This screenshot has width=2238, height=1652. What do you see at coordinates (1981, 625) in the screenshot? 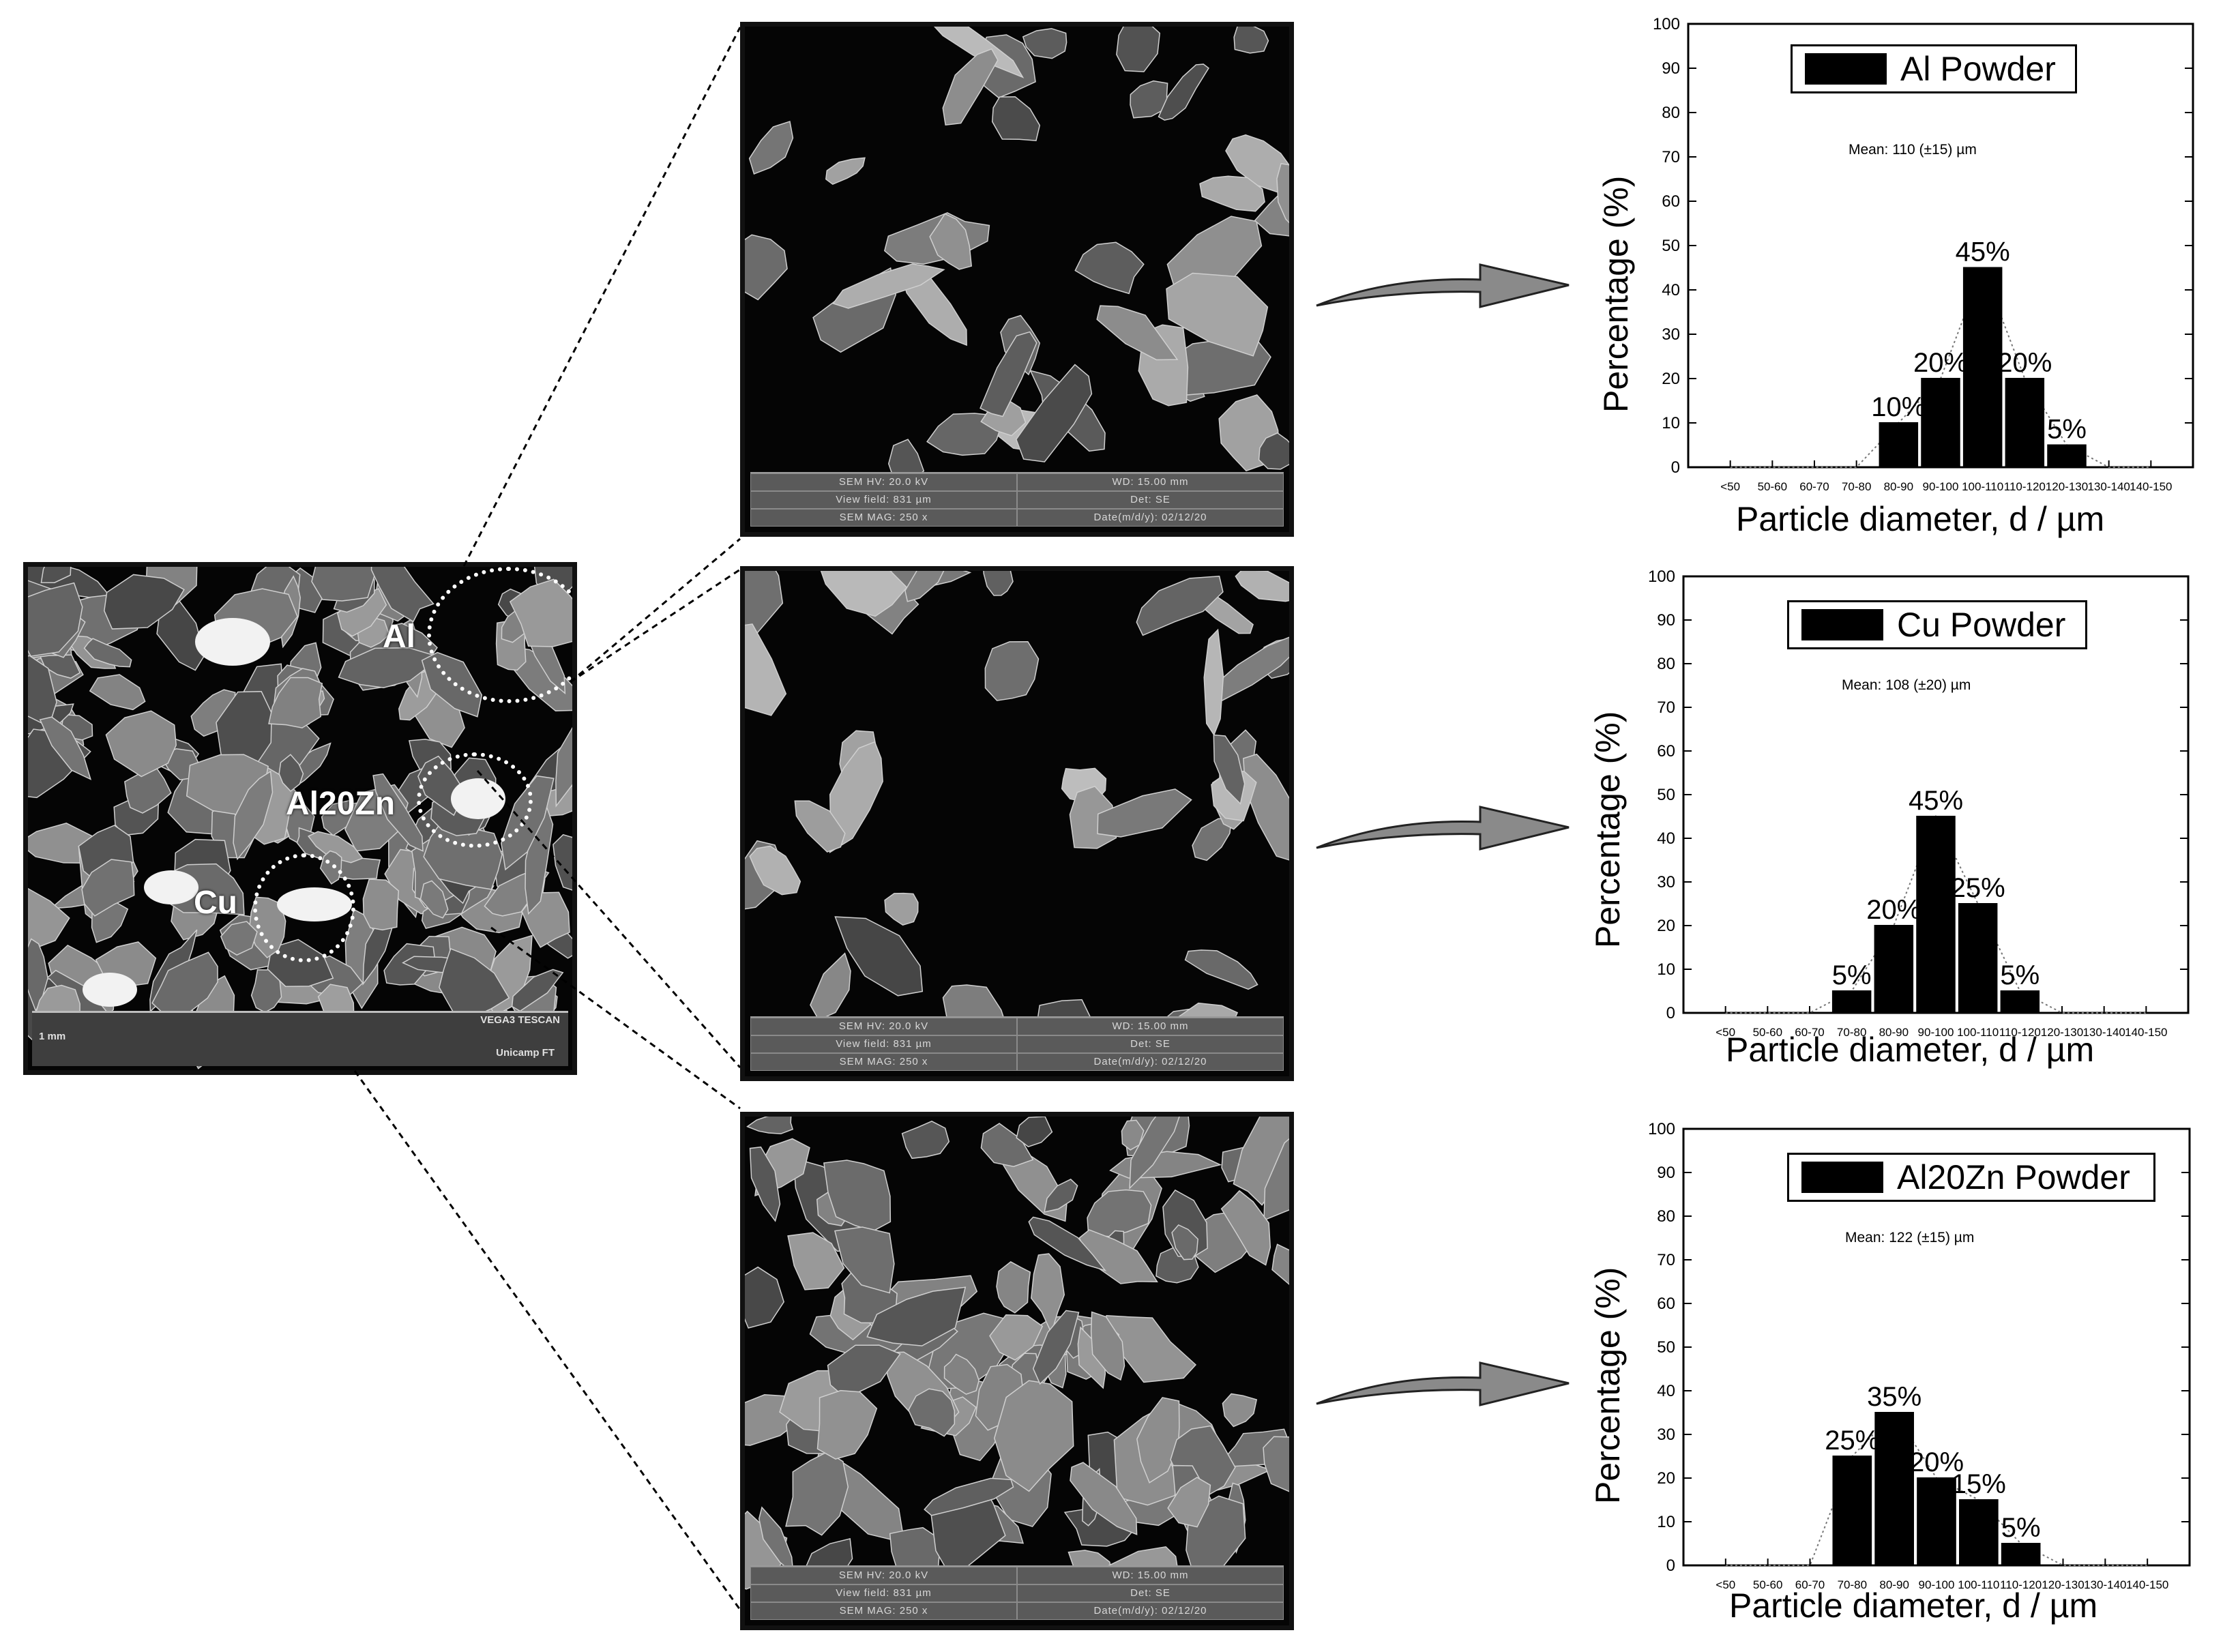
I see `legend-label: Cu Powder` at bounding box center [1981, 625].